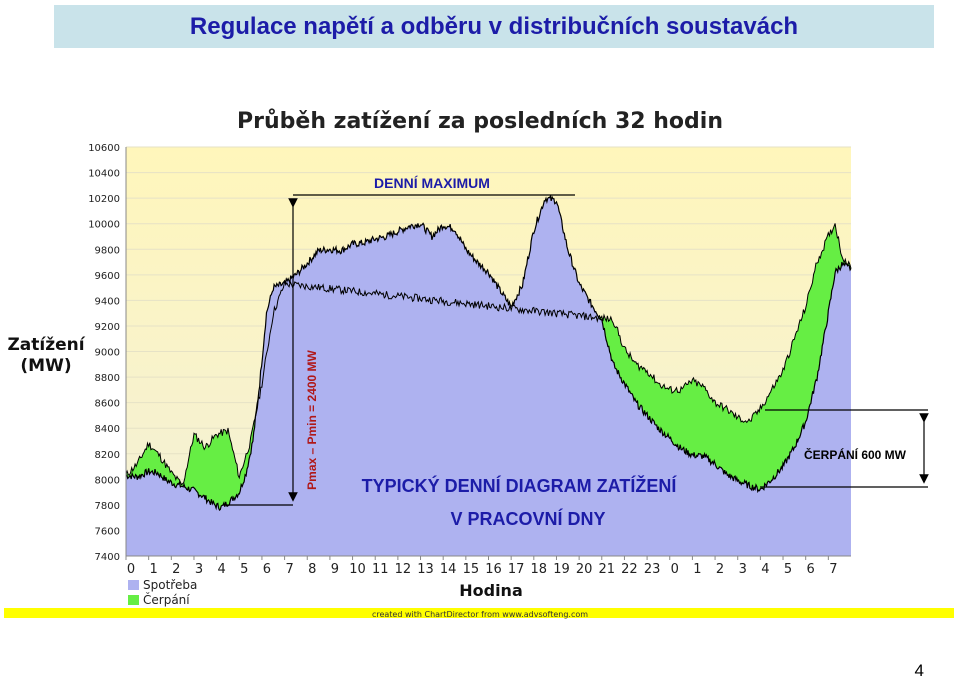 This screenshot has width=960, height=683. I want to click on legend: Spotřeba Čerpání, so click(162, 592).